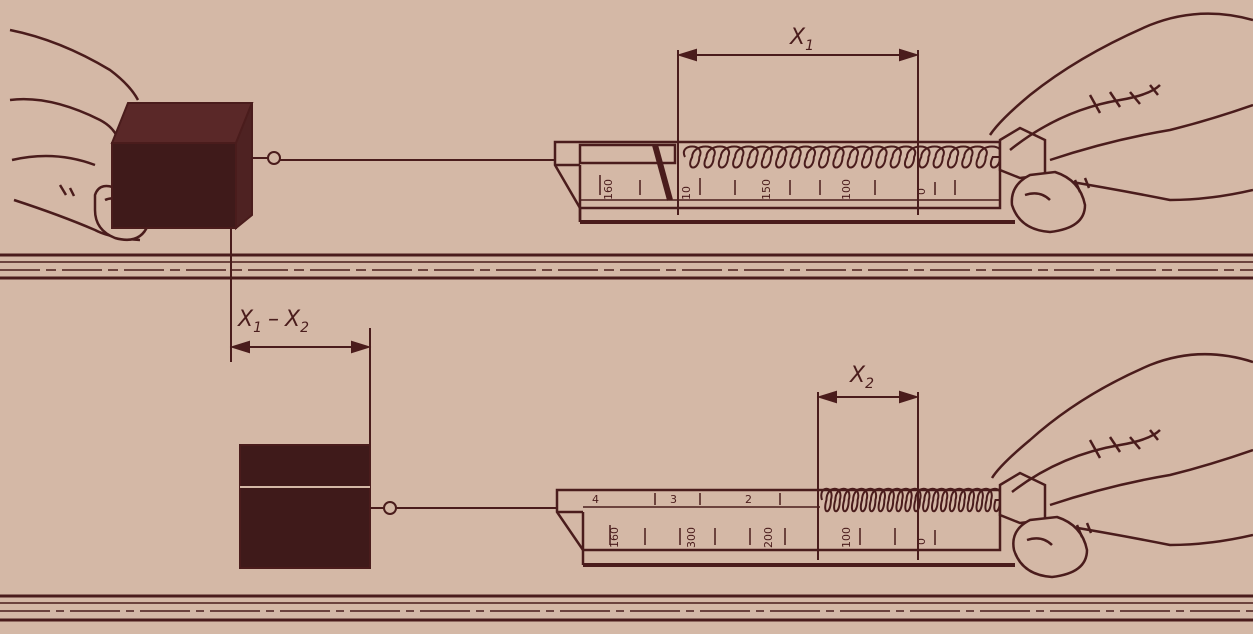 The height and width of the screenshot is (634, 1253). Describe the element at coordinates (748, 499) in the screenshot. I see `scale-label-bottom-upper-2: 2` at that location.